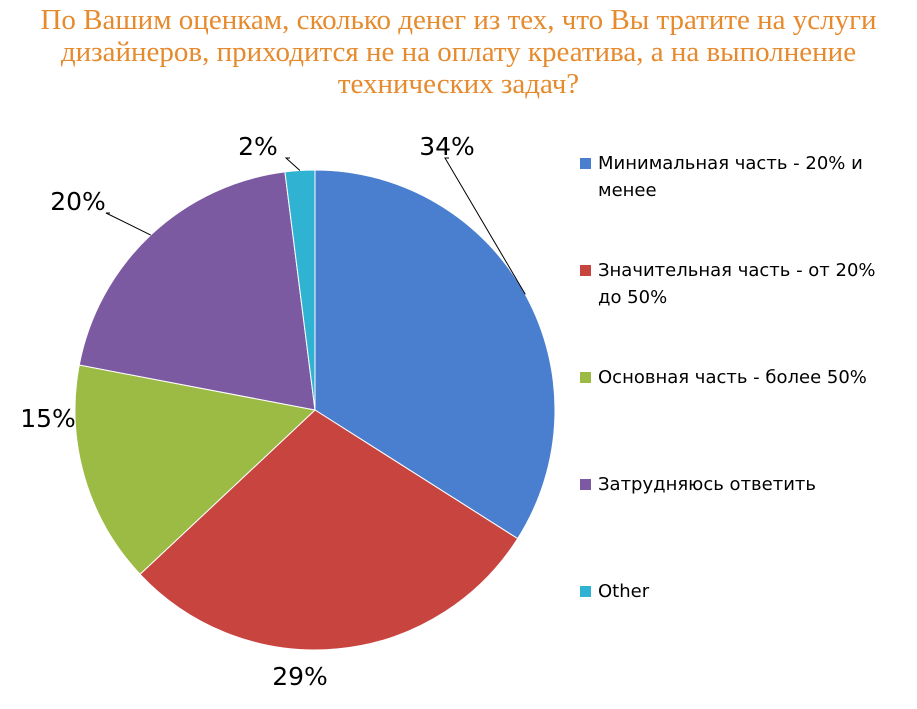 This screenshot has width=917, height=709. Describe the element at coordinates (447, 146) in the screenshot. I see `data-label: 34%` at that location.